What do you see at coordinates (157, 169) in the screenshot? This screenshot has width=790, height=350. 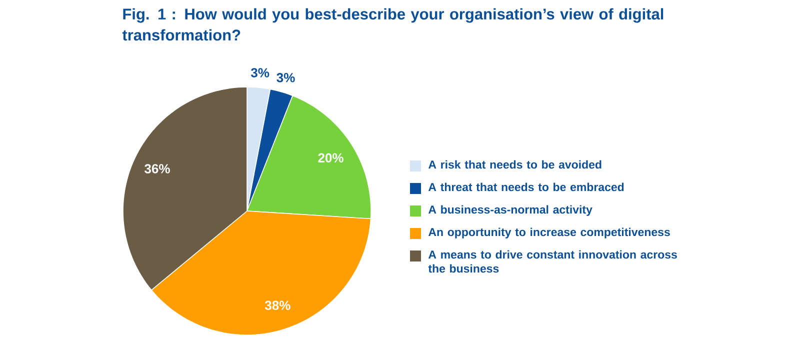 I see `data-label: 36%` at bounding box center [157, 169].